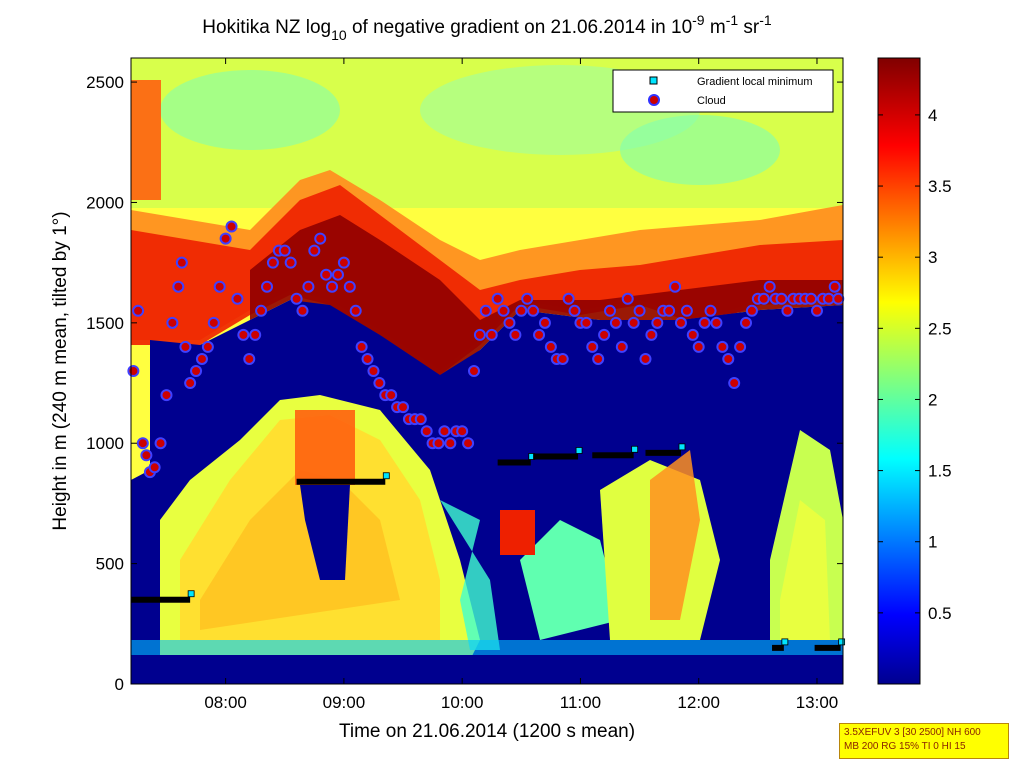  Describe the element at coordinates (932, 257) in the screenshot. I see `colorbar-tick-label: 3` at that location.